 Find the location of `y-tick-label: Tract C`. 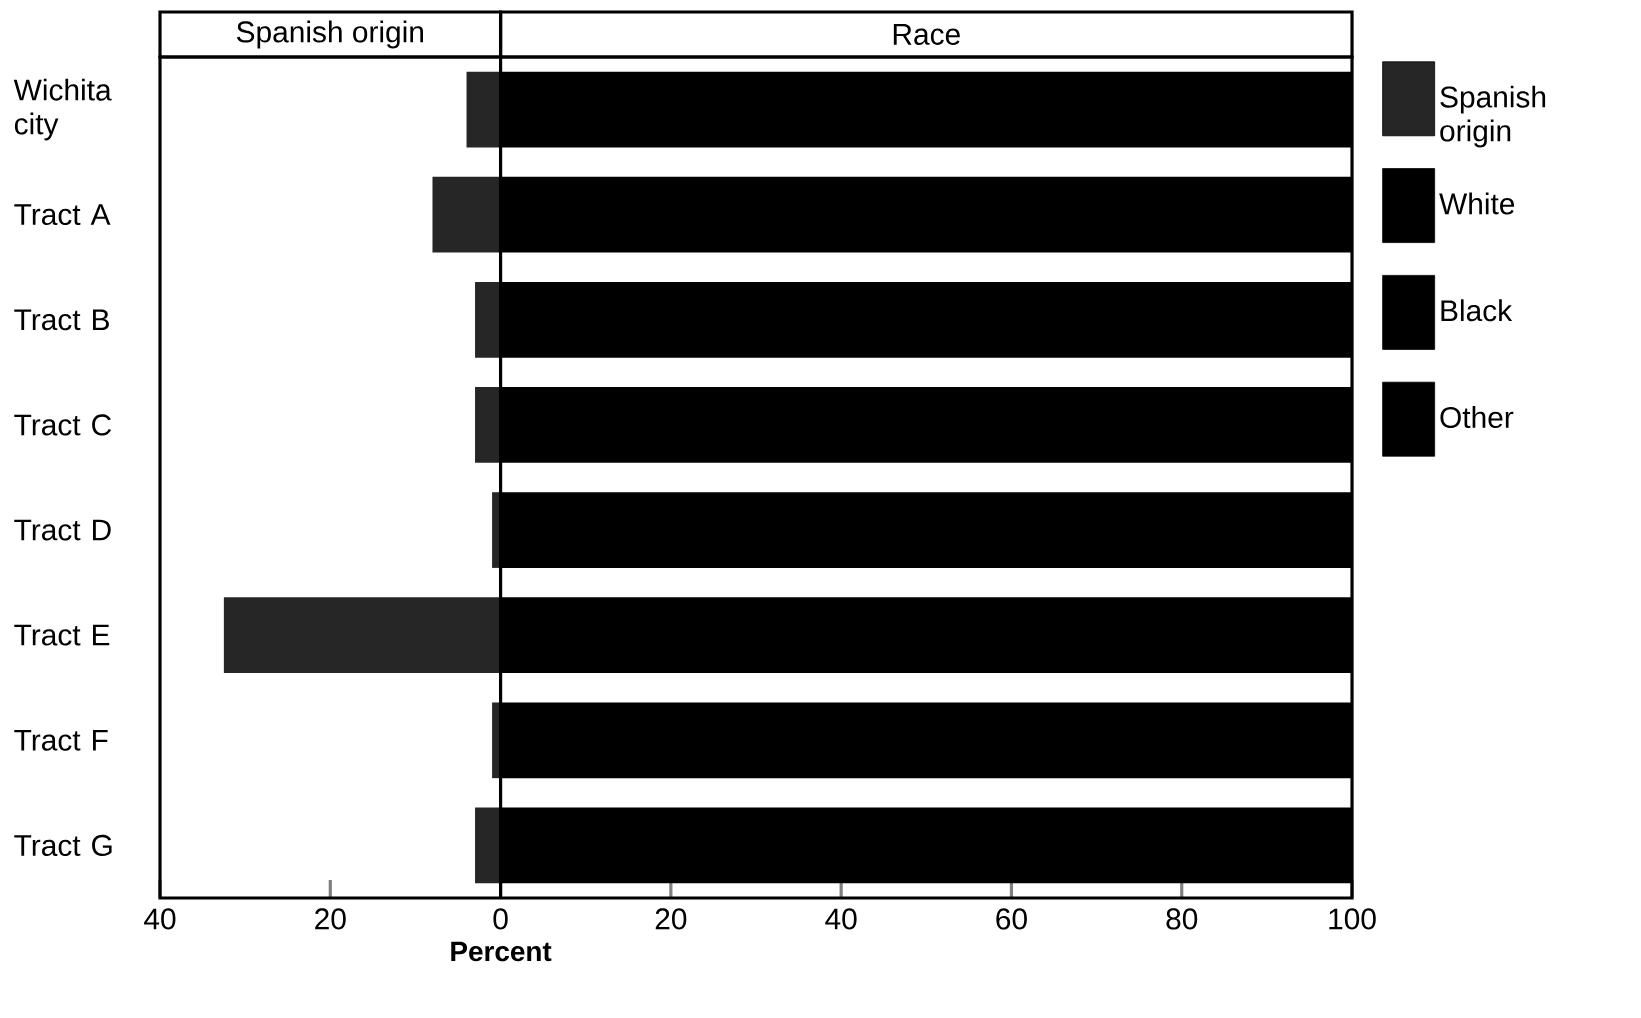

y-tick-label: Tract C is located at coordinates (63, 425).